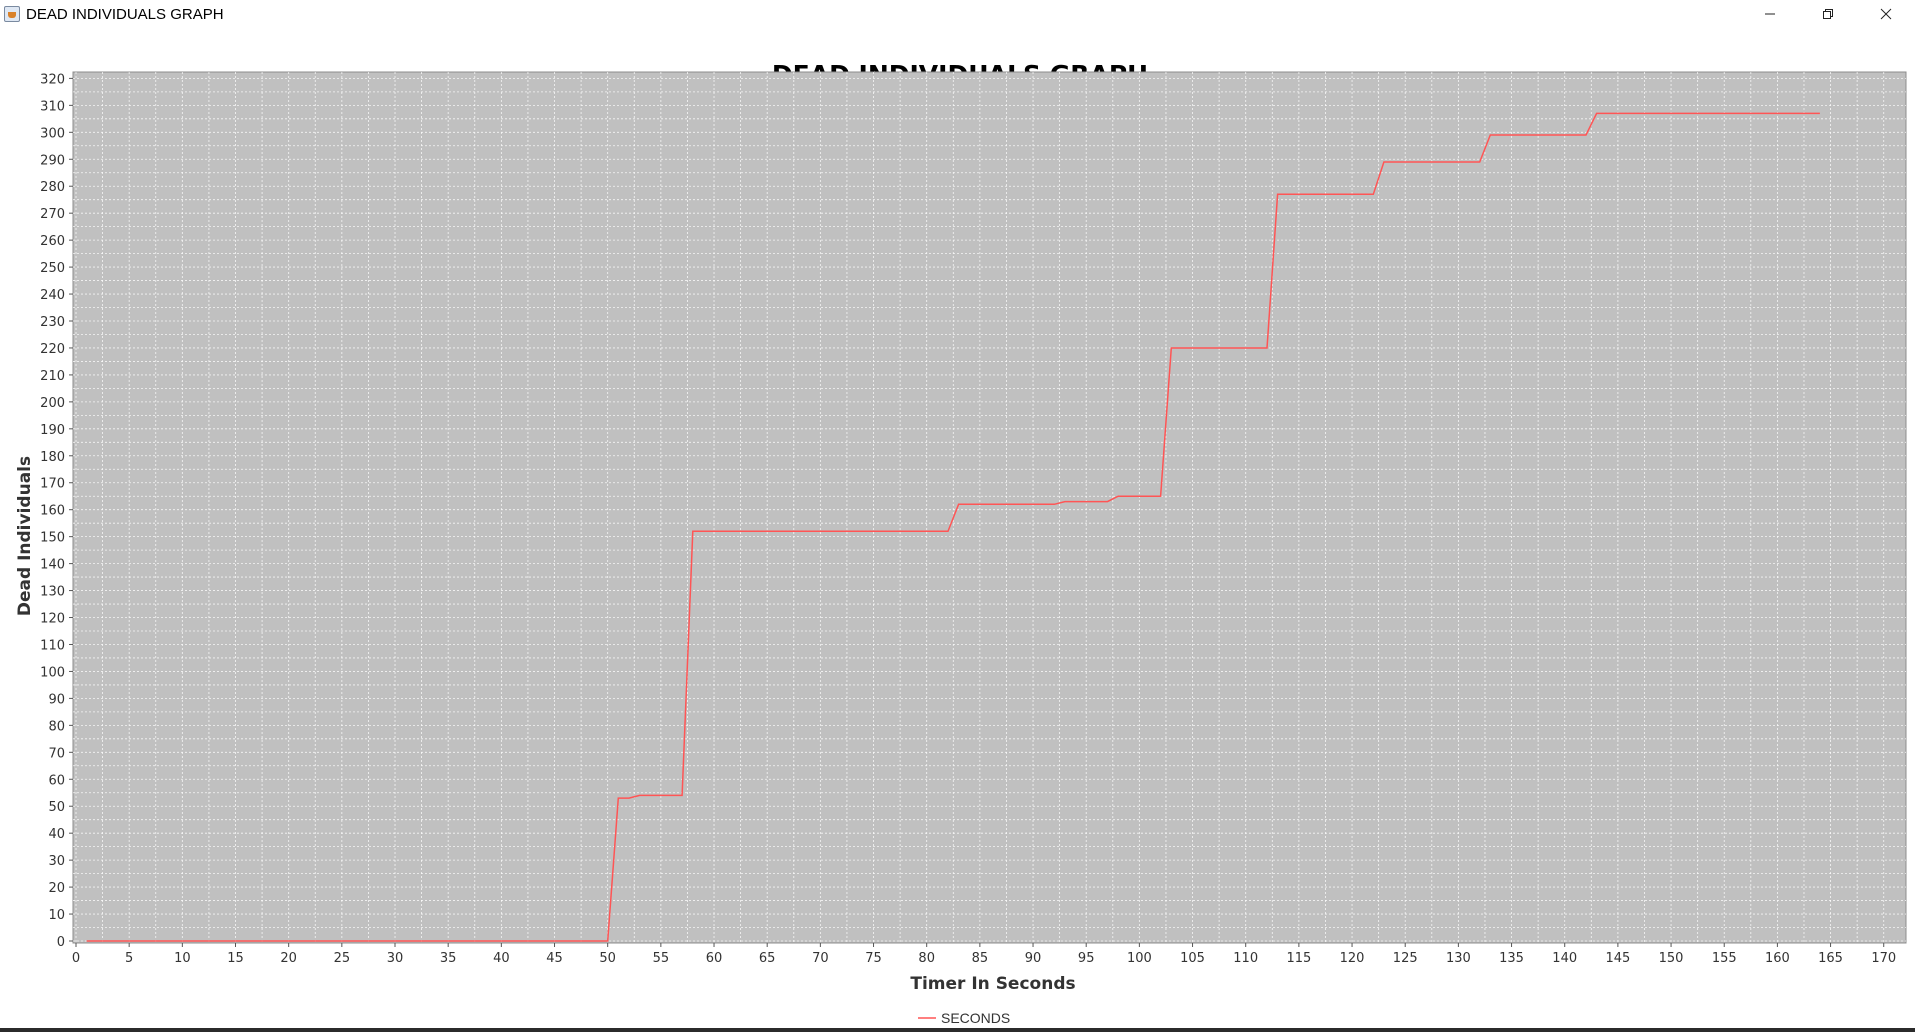 The width and height of the screenshot is (1915, 1032). Describe the element at coordinates (1086, 958) in the screenshot. I see `x-tick-label: 95` at that location.